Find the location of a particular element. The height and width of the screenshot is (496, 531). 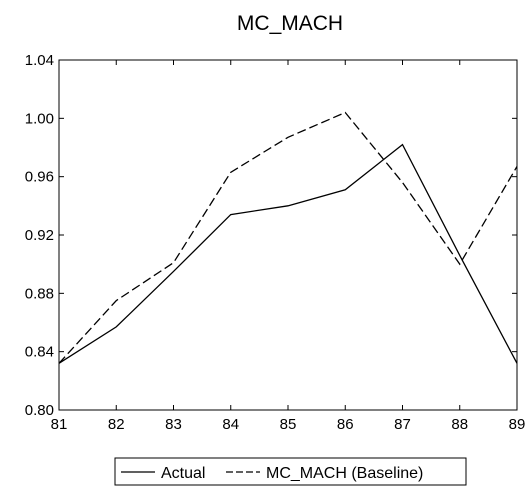

y-tick-label: 0.84 is located at coordinates (39, 352).